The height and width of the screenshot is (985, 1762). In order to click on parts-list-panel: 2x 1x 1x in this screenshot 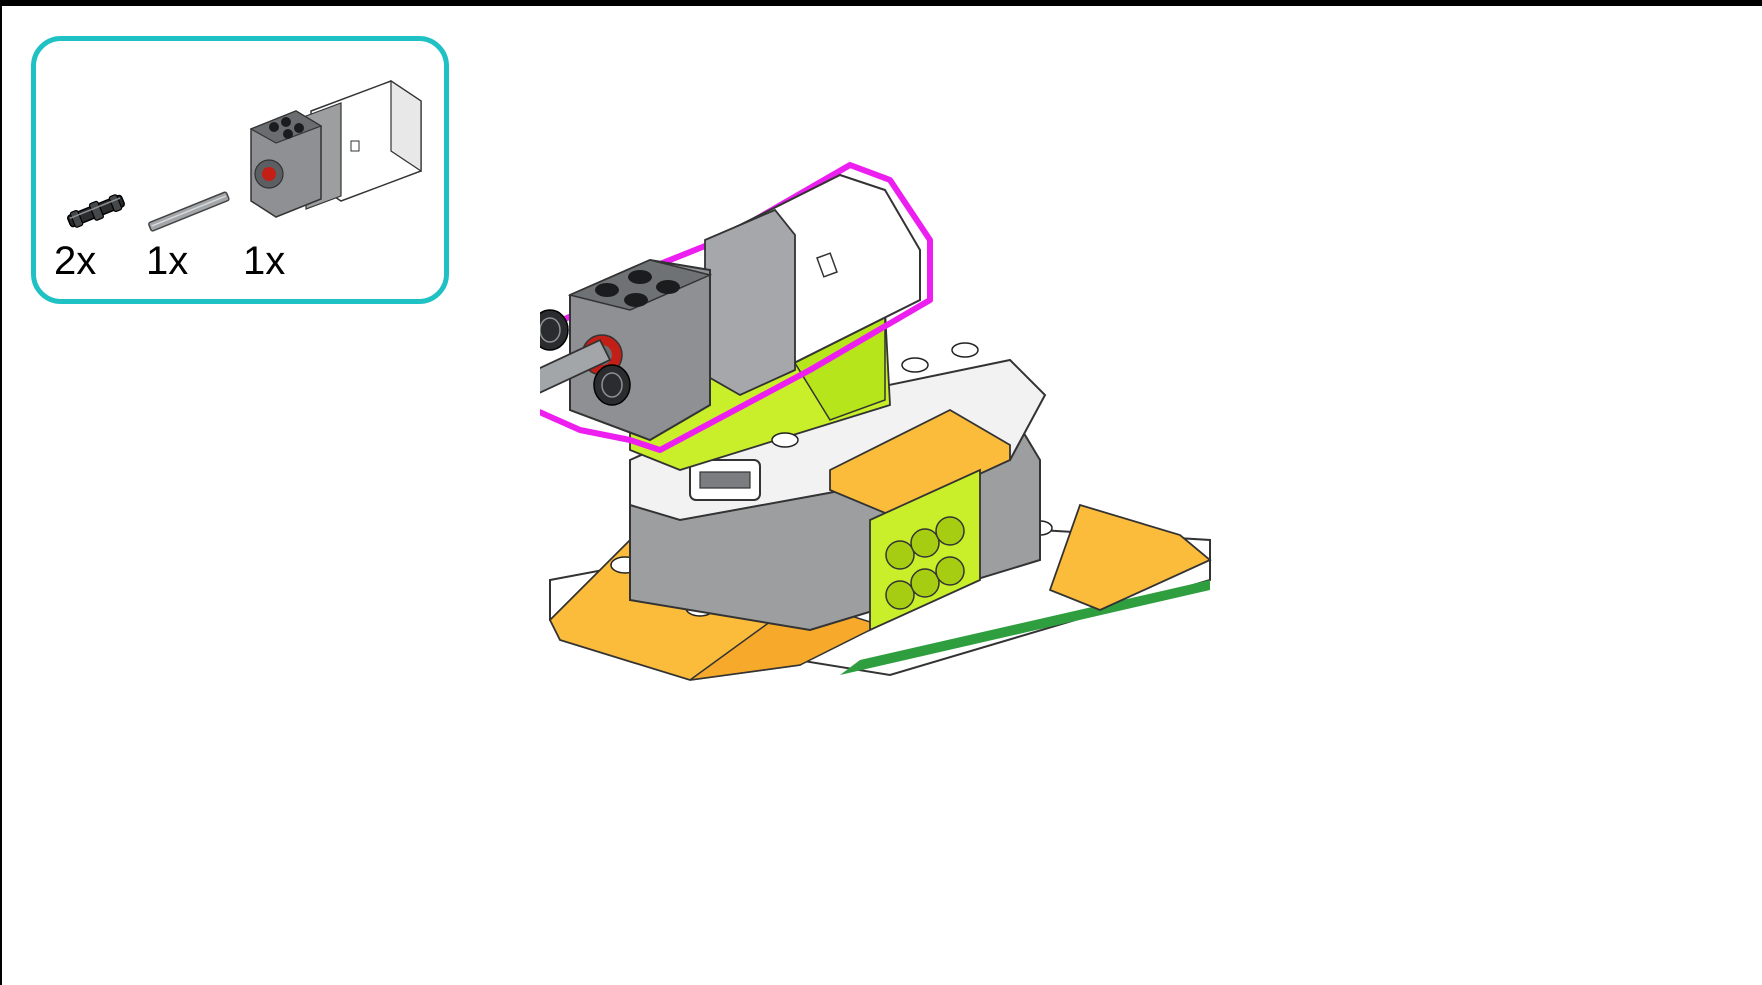, I will do `click(240, 170)`.